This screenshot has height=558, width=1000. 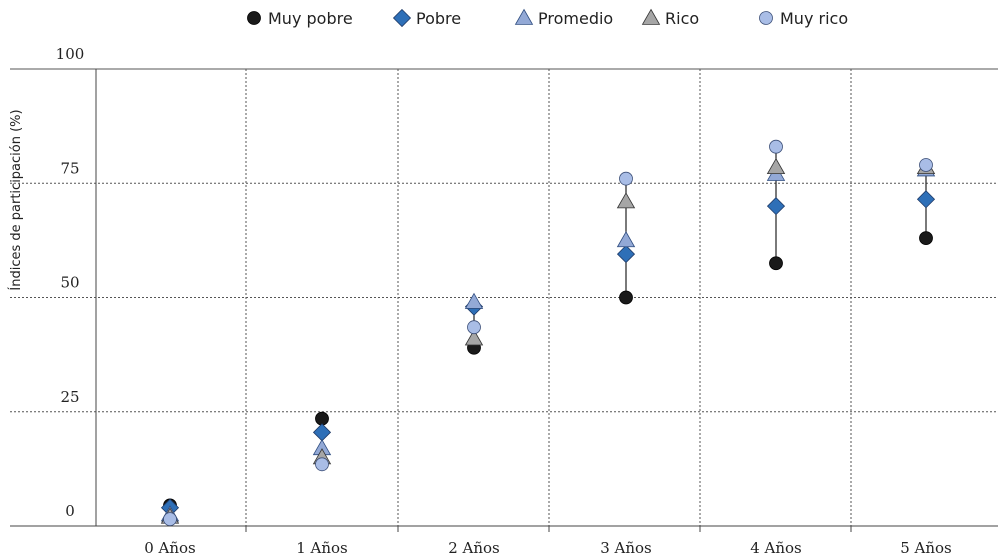 I want to click on legend-marker-pobre, so click(x=402, y=18).